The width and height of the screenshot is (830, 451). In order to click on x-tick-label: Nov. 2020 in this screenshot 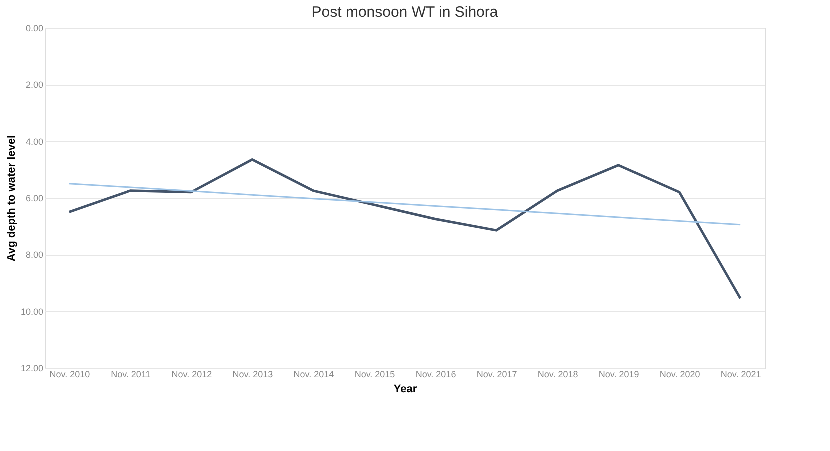, I will do `click(680, 375)`.